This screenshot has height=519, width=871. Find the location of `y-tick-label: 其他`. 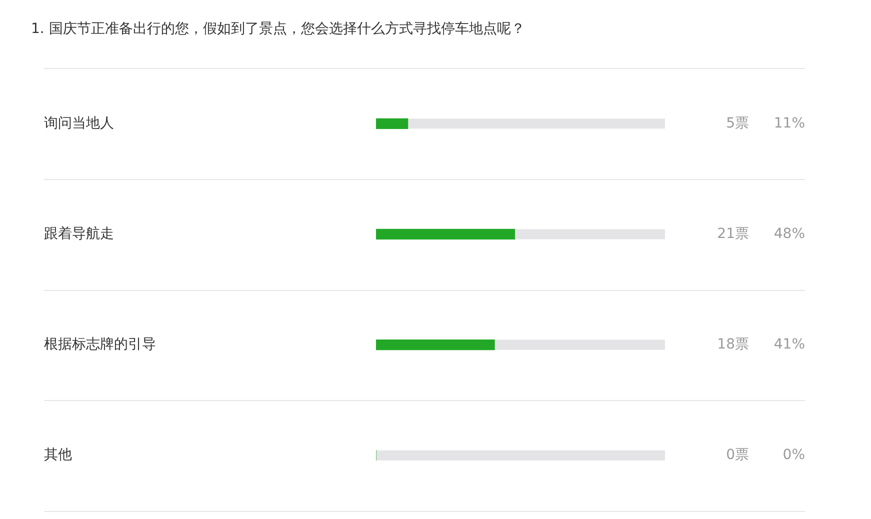

y-tick-label: 其他 is located at coordinates (58, 454).